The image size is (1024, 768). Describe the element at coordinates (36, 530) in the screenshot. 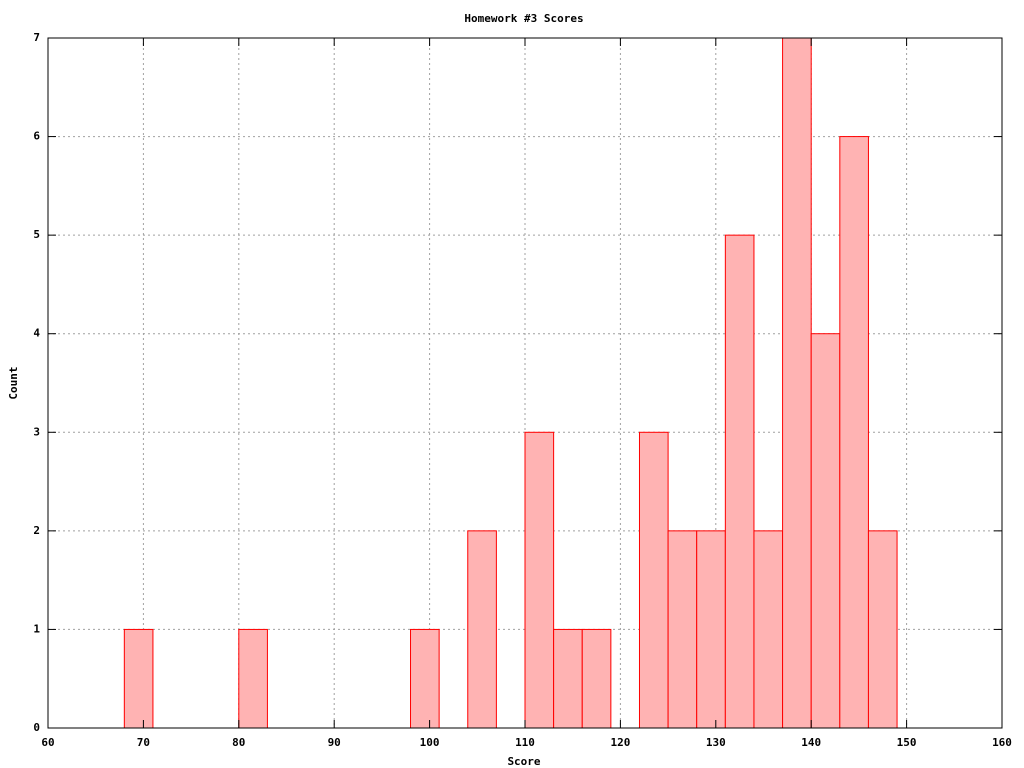

I see `y-tick-label: 2` at that location.